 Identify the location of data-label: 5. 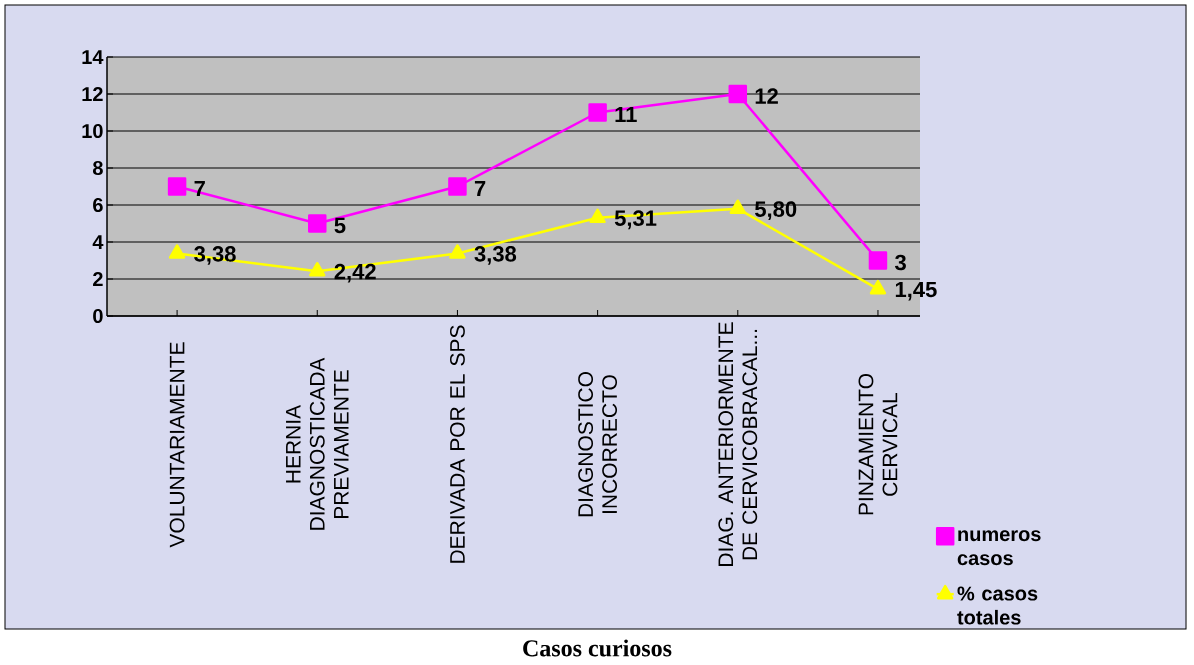
(340, 225).